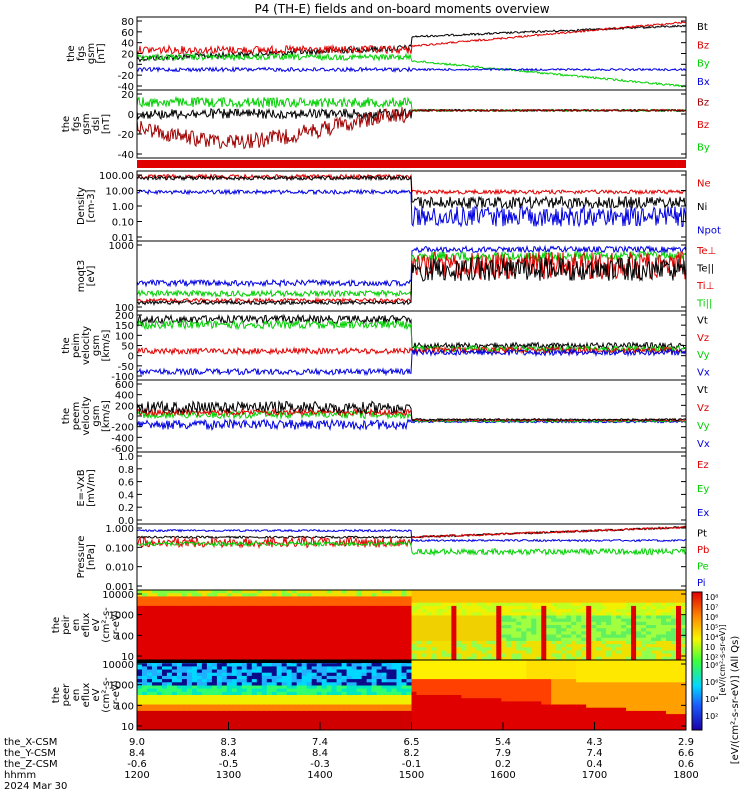 Image resolution: width=750 pixels, height=804 pixels. I want to click on legend-te: Te||, so click(705, 268).